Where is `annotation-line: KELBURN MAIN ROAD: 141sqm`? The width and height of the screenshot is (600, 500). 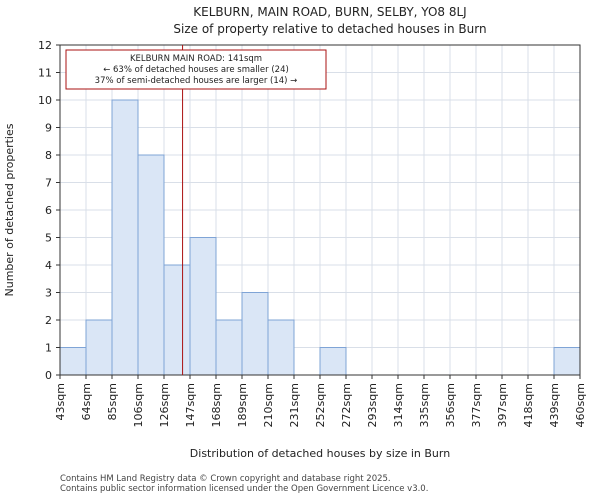 annotation-line: KELBURN MAIN ROAD: 141sqm is located at coordinates (196, 59).